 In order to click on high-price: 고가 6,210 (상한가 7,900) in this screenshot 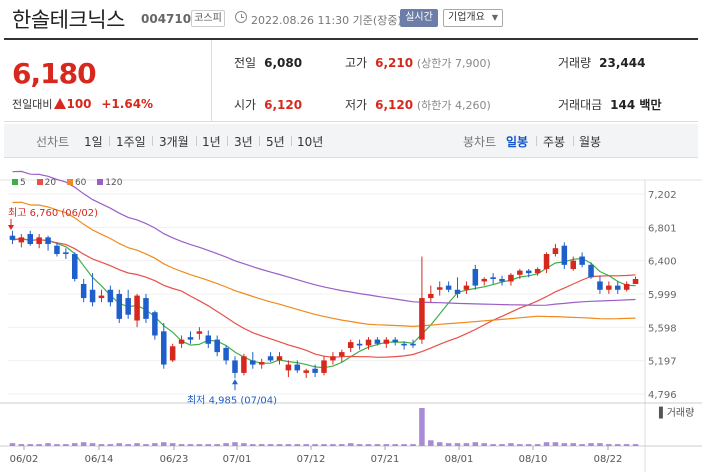, I will do `click(418, 62)`.